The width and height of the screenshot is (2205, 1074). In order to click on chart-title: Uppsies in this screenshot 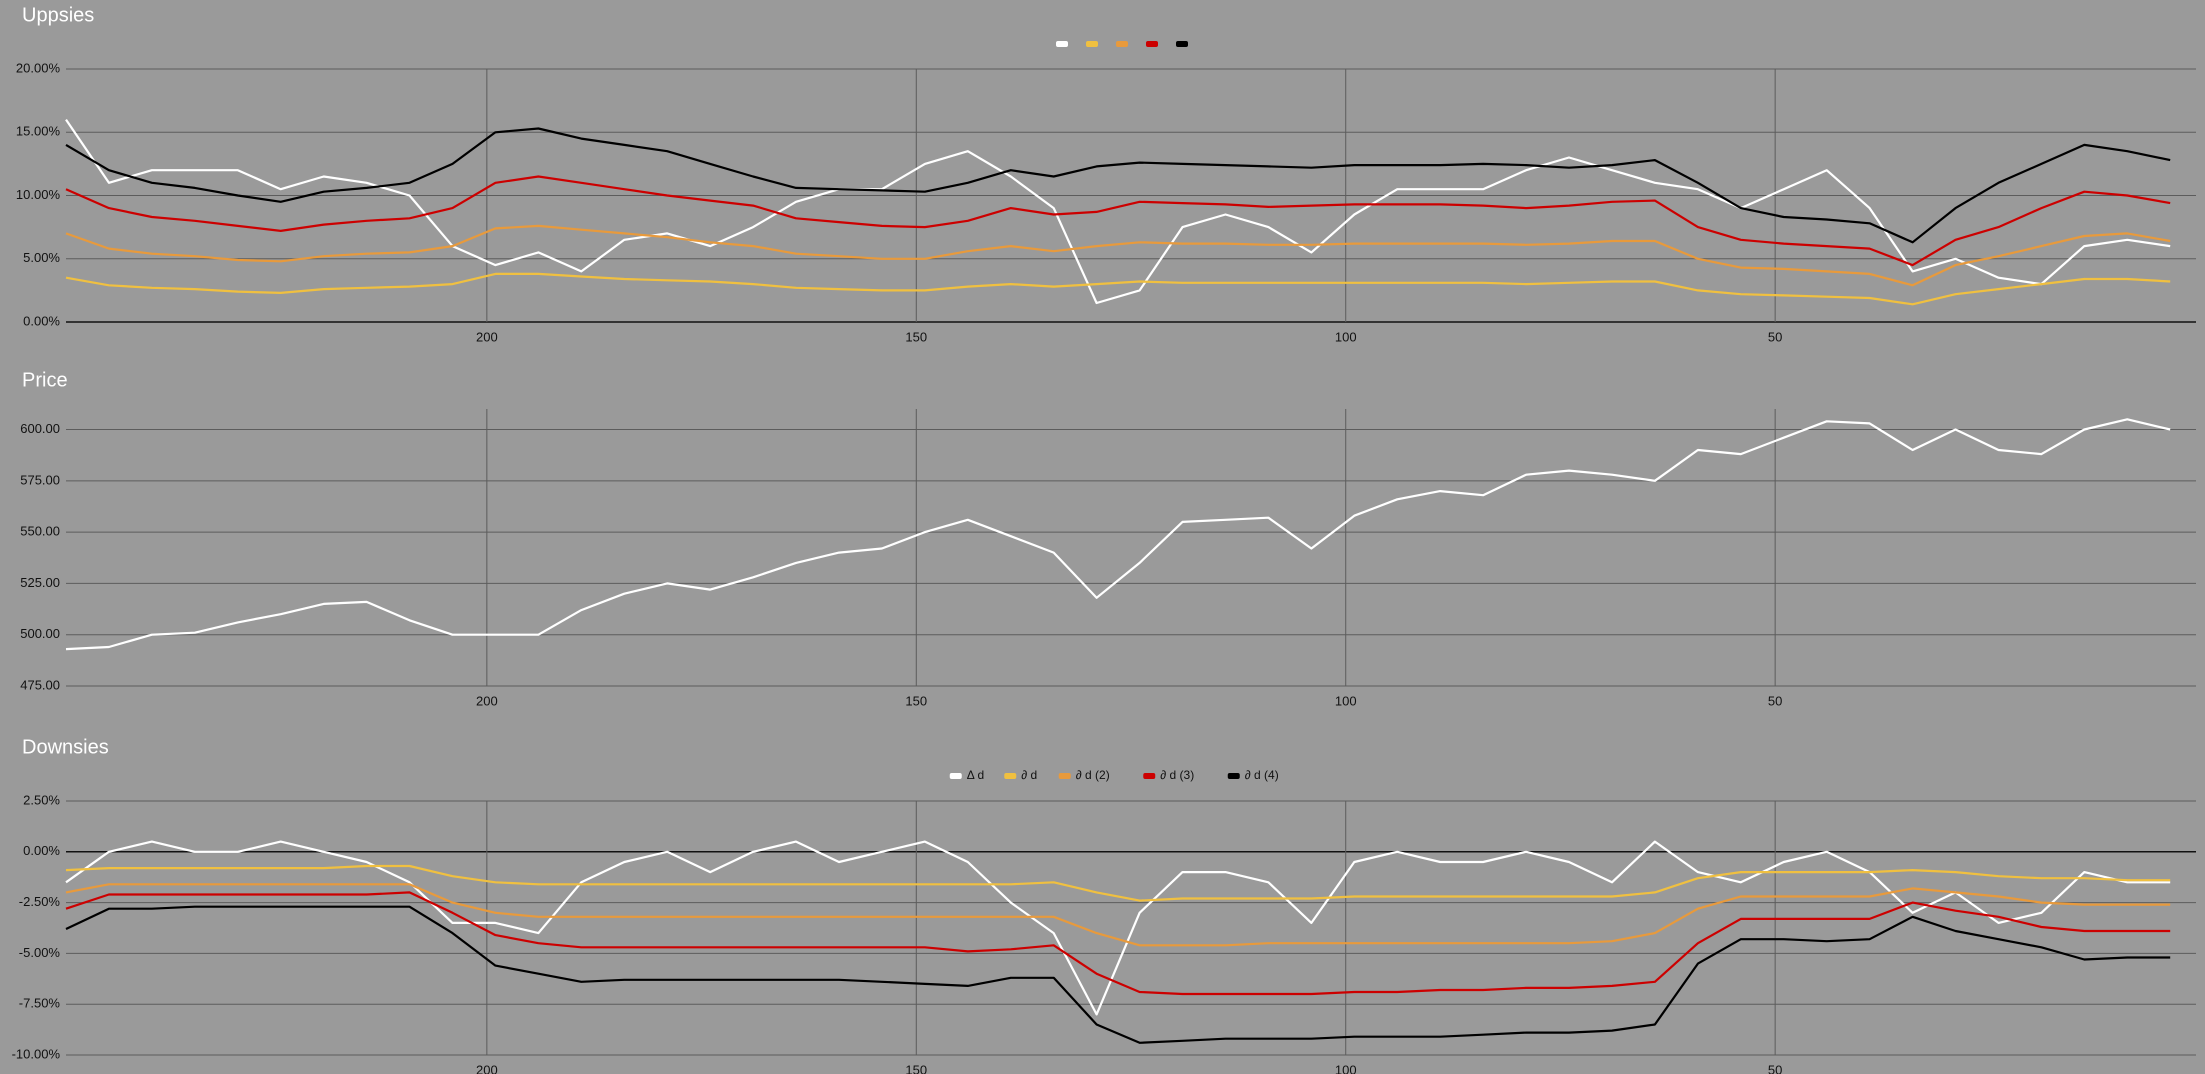, I will do `click(58, 15)`.